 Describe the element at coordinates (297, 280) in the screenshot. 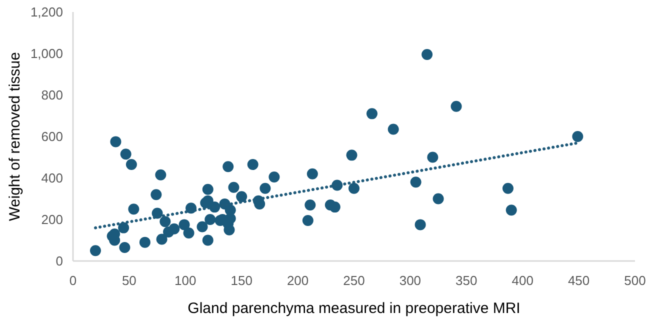

I see `x-tick-label: 200` at that location.